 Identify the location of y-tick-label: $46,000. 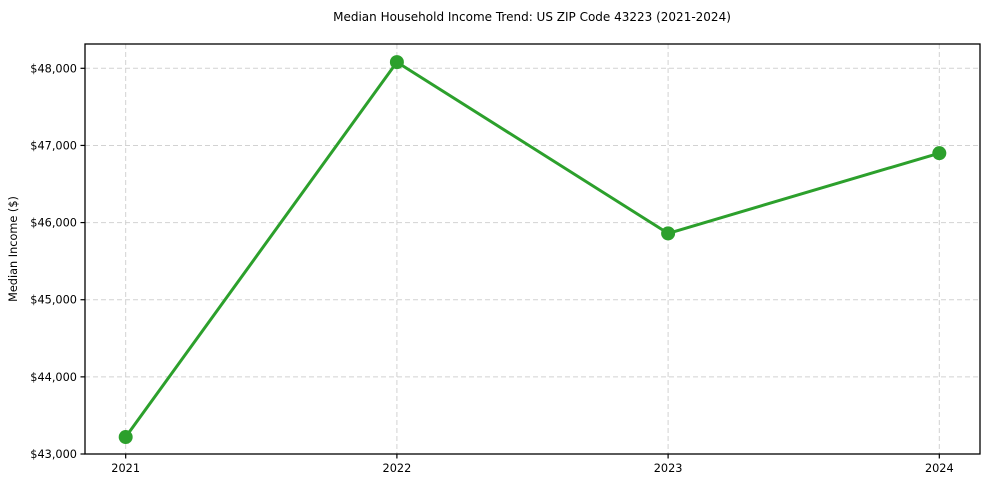
(53, 223).